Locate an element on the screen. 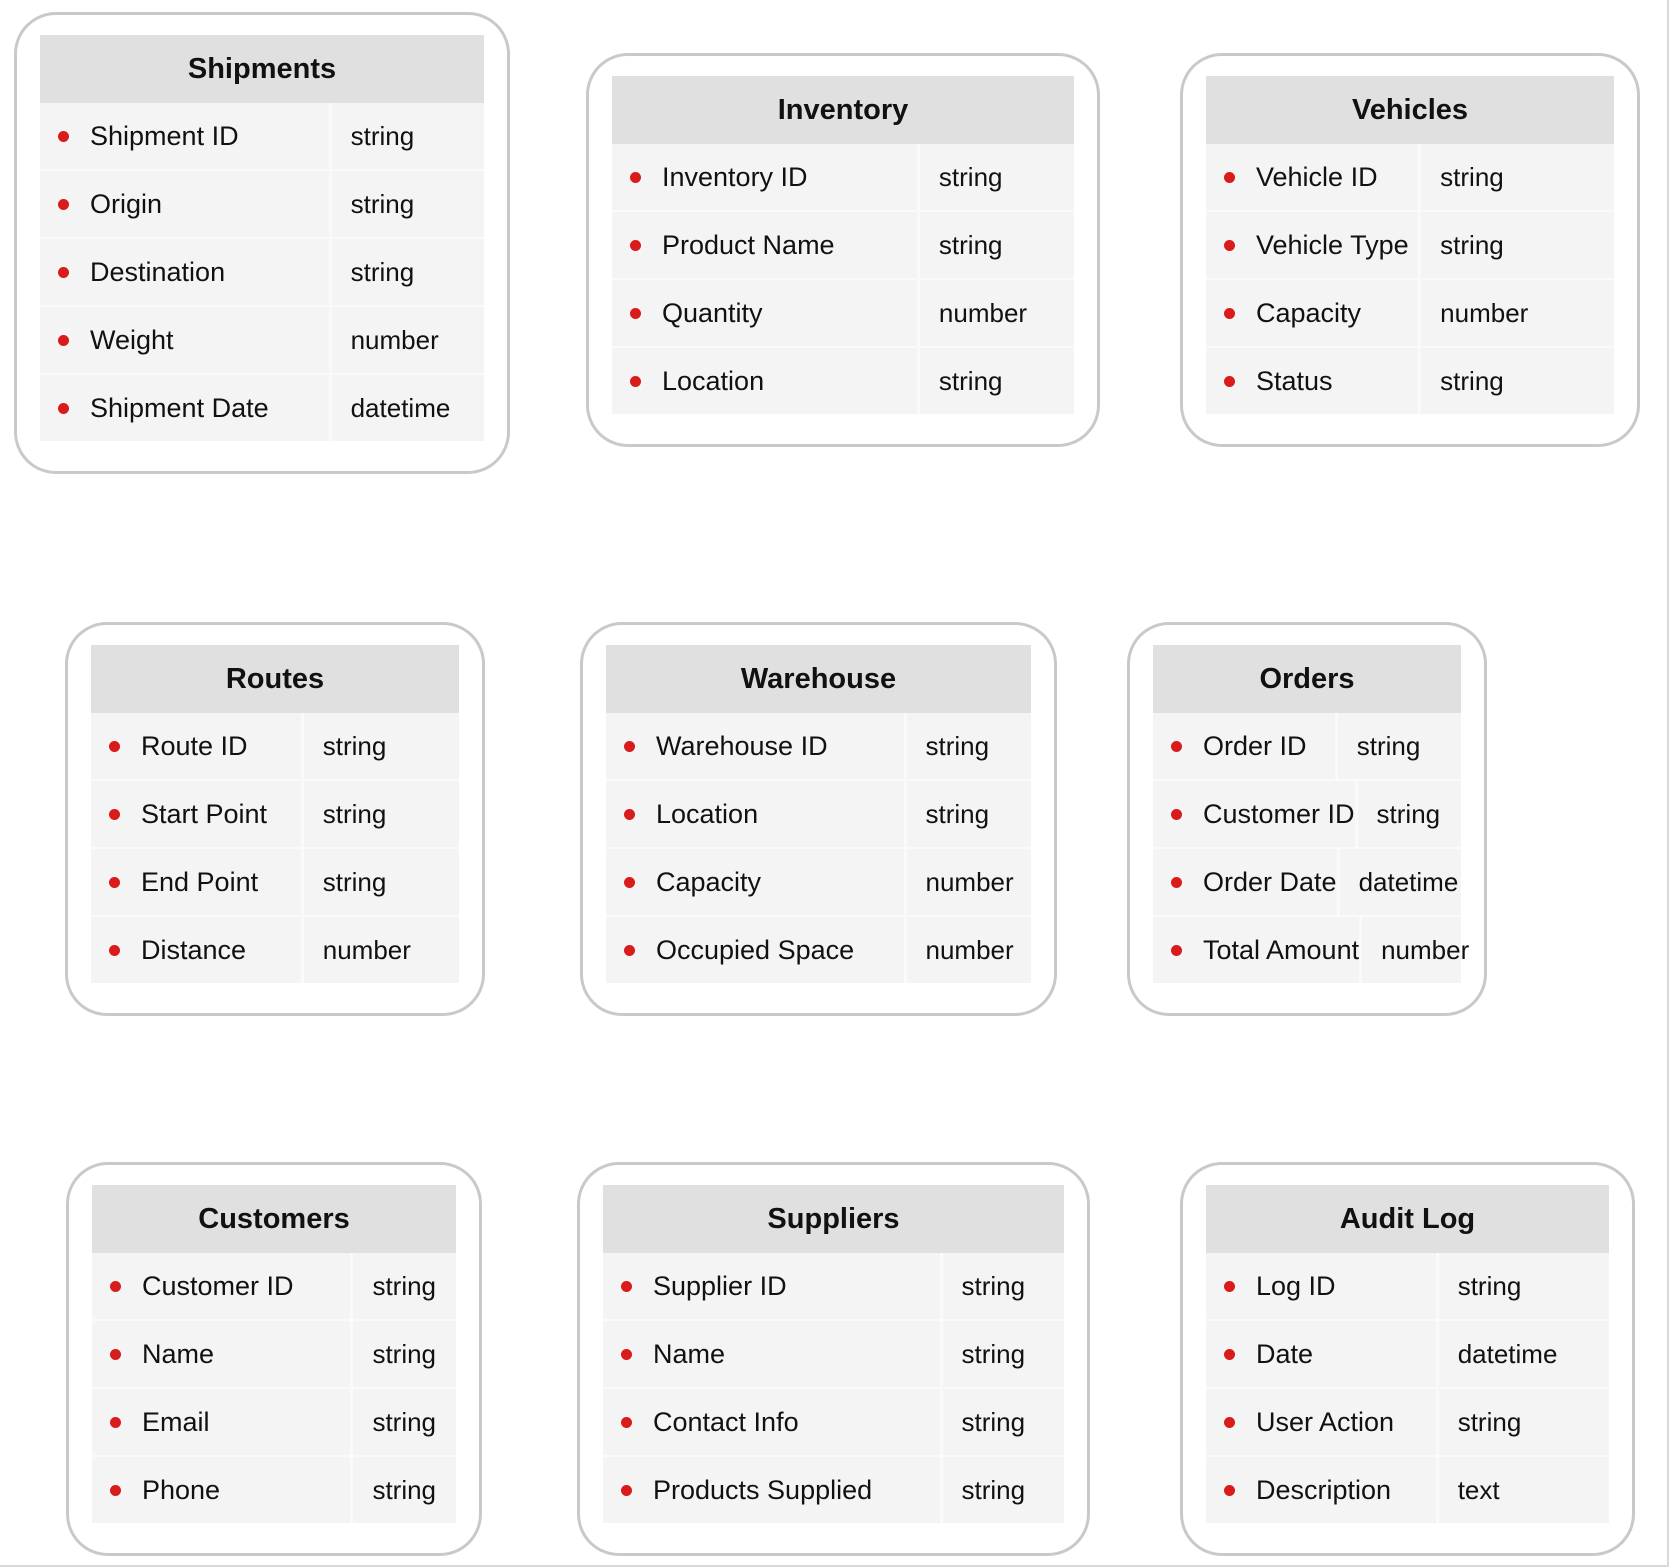 The image size is (1669, 1567). field-row: Contact Info string is located at coordinates (833, 1421).